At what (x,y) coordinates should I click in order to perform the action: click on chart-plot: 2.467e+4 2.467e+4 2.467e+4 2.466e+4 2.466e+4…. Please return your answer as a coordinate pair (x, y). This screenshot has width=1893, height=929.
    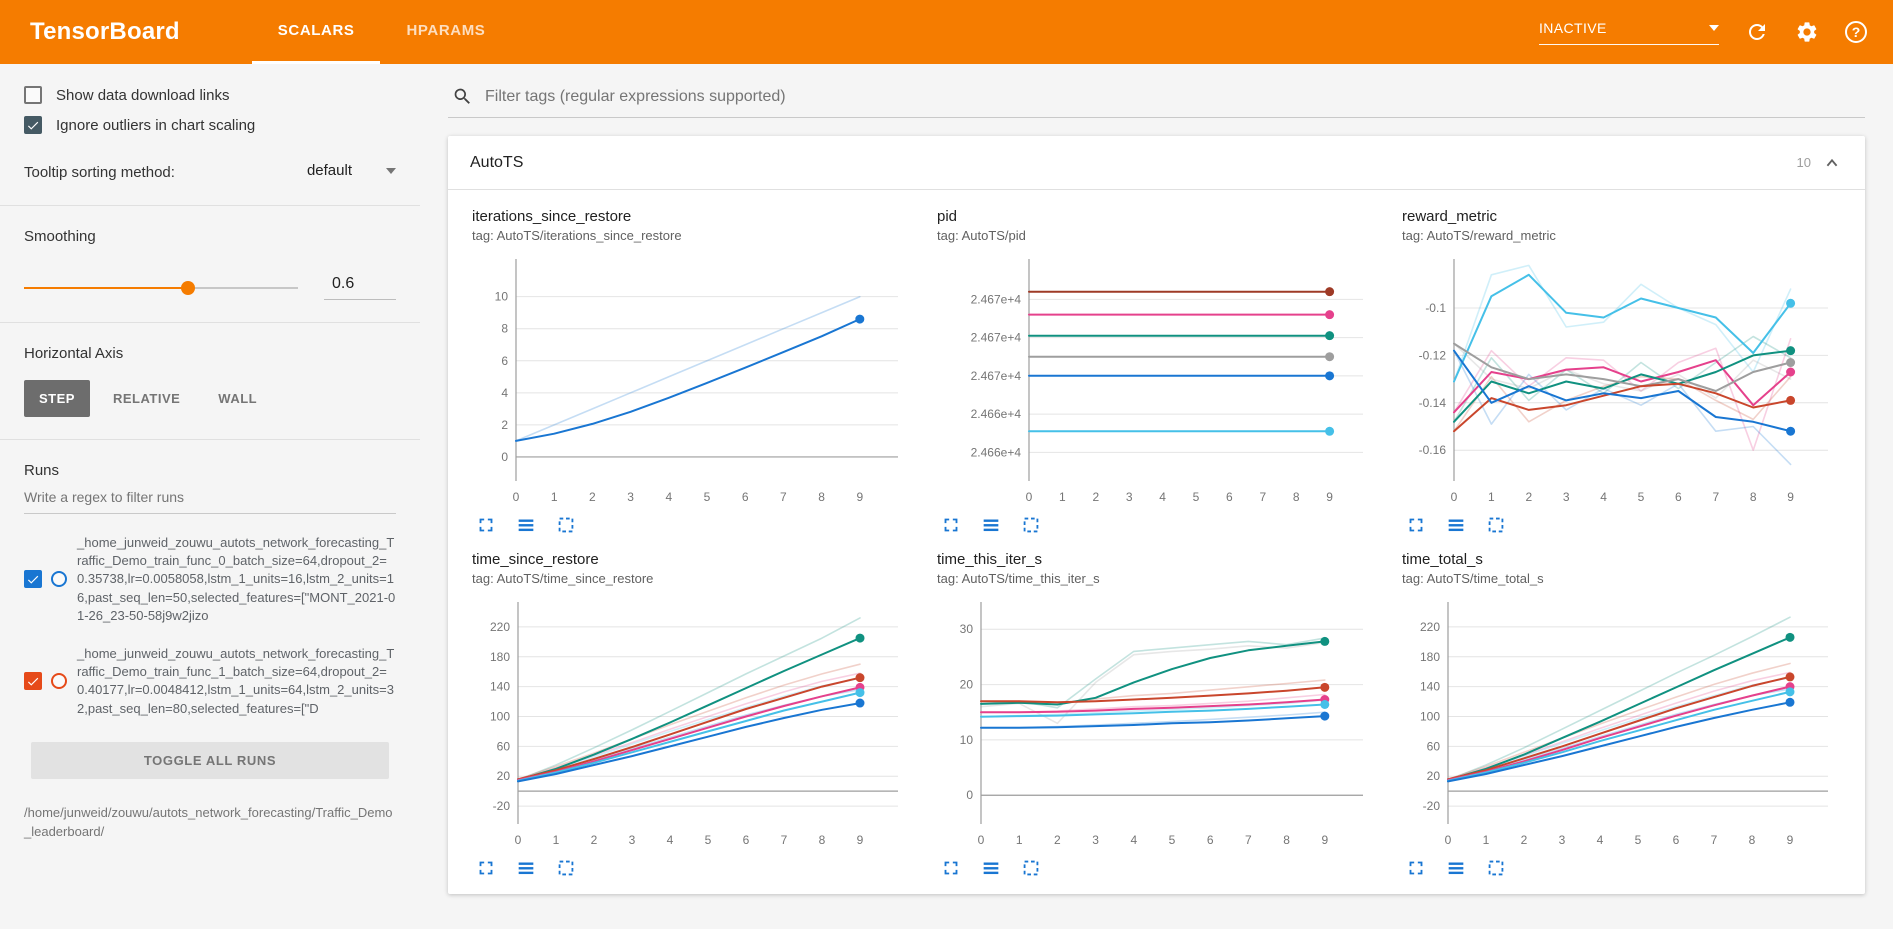
    Looking at the image, I should click on (1152, 381).